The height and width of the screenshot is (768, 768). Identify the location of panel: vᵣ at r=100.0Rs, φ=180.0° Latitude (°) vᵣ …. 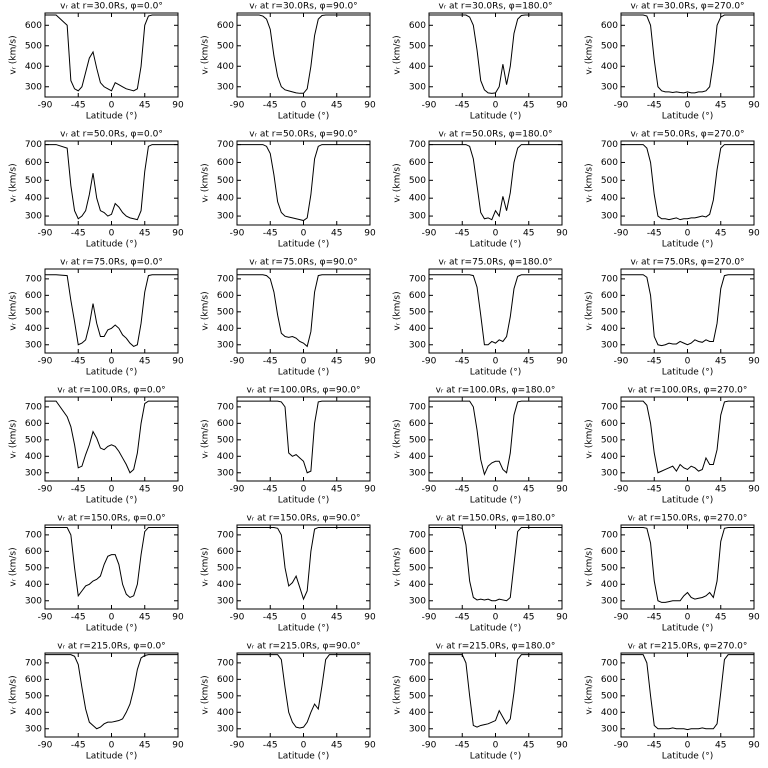
(480, 446).